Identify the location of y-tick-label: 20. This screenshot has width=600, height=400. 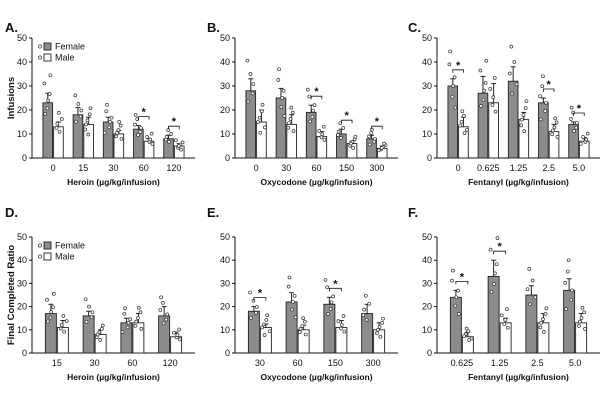
(22, 110).